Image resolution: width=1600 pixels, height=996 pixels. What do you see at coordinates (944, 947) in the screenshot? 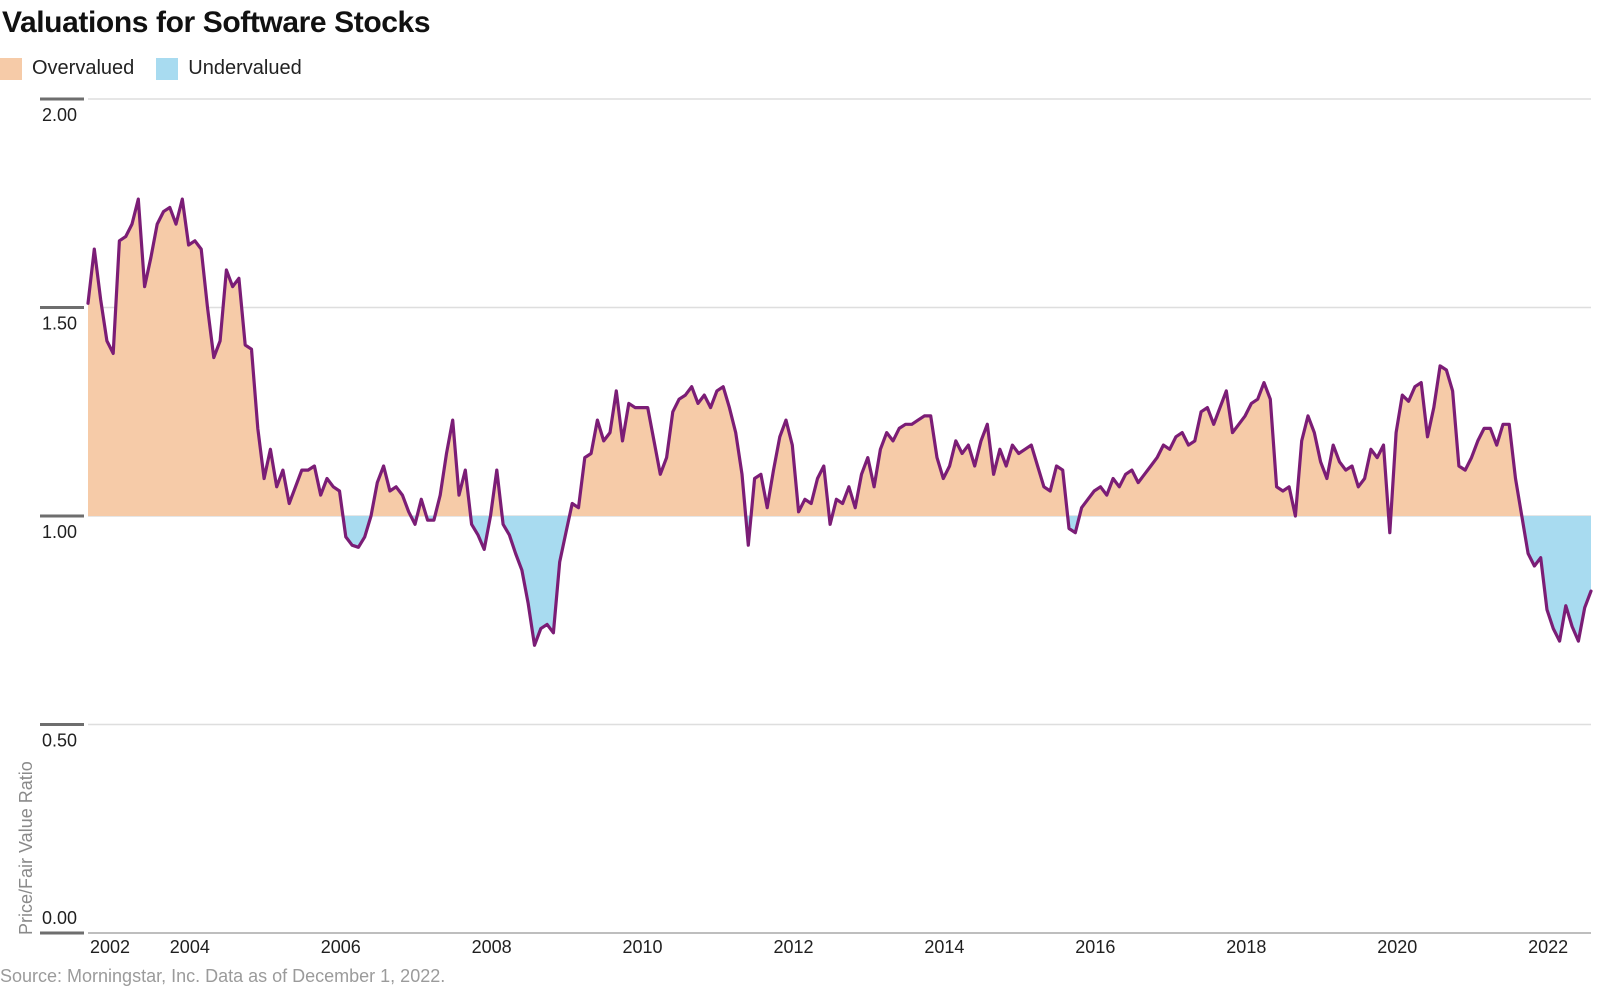
I see `x-axis-label: 2014` at bounding box center [944, 947].